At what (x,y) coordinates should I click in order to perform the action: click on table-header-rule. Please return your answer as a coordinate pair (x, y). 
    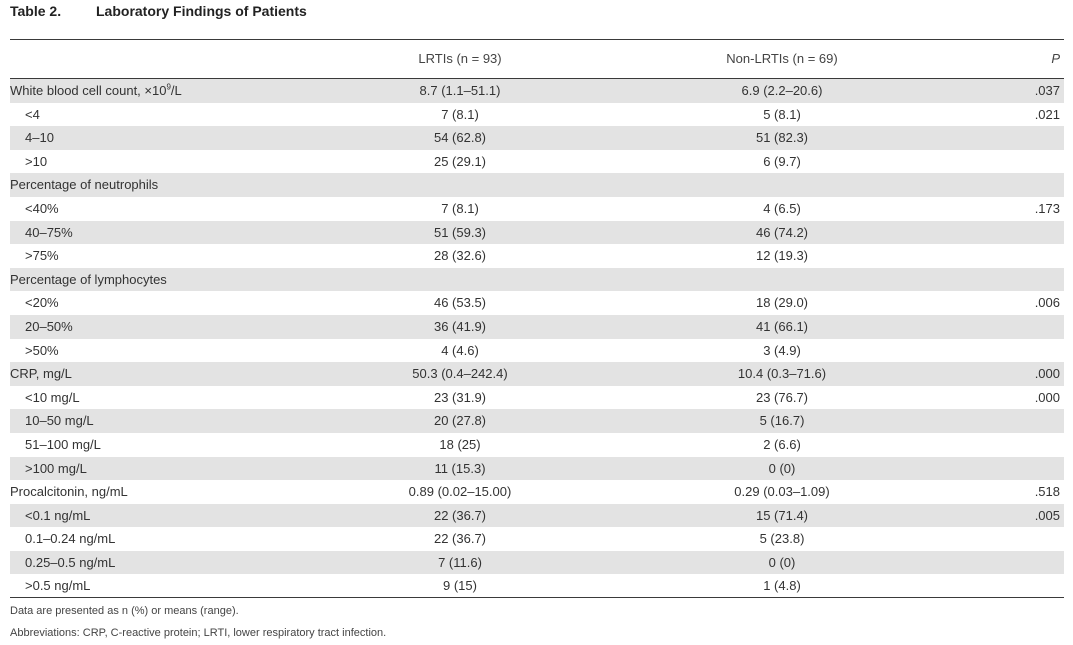
    Looking at the image, I should click on (537, 78).